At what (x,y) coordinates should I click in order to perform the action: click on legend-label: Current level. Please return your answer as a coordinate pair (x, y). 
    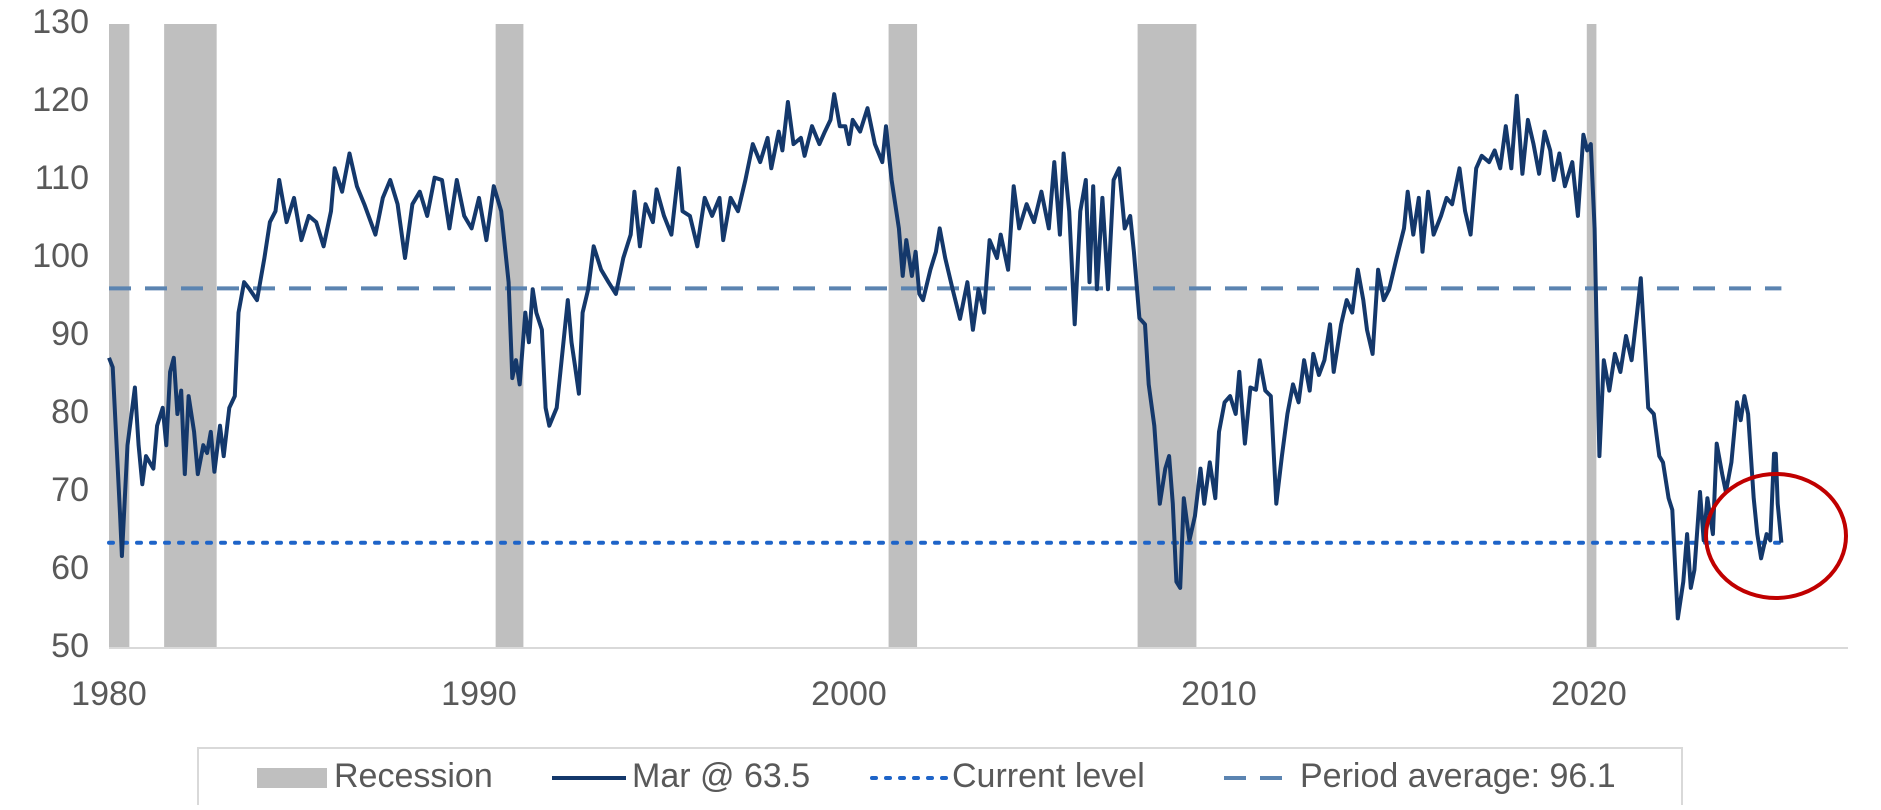
    Looking at the image, I should click on (1048, 776).